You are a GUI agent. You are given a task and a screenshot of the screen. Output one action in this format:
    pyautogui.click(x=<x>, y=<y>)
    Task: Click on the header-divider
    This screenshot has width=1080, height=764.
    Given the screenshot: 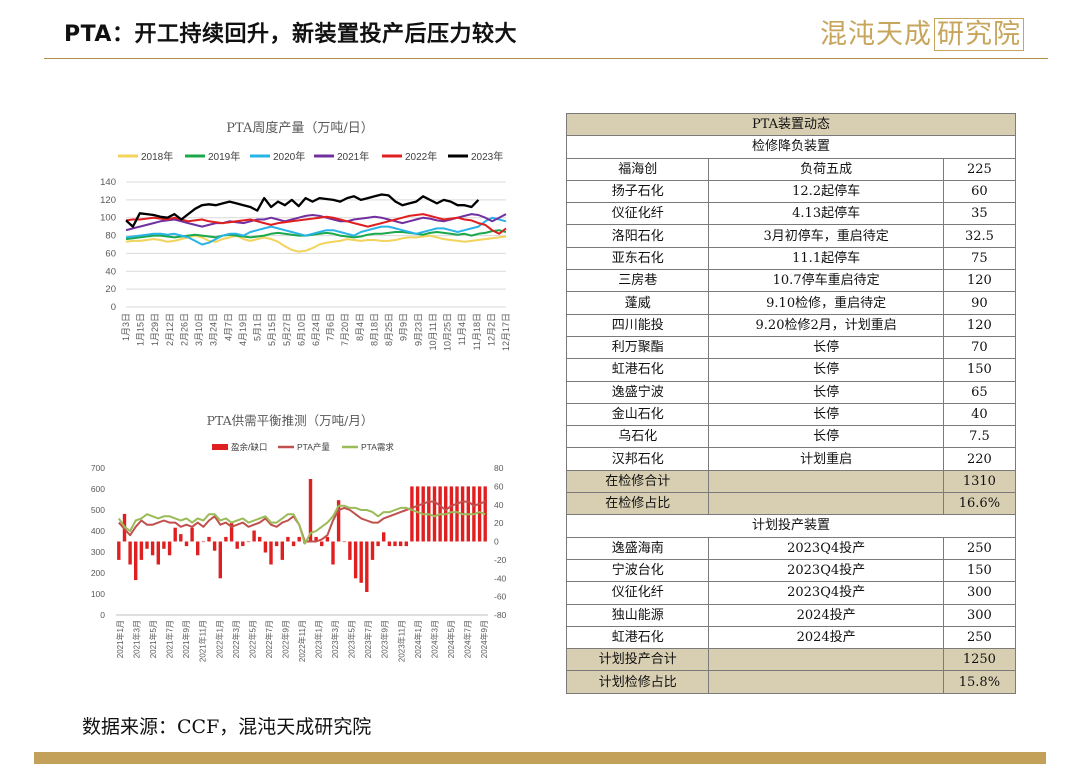 What is the action you would take?
    pyautogui.click(x=546, y=58)
    